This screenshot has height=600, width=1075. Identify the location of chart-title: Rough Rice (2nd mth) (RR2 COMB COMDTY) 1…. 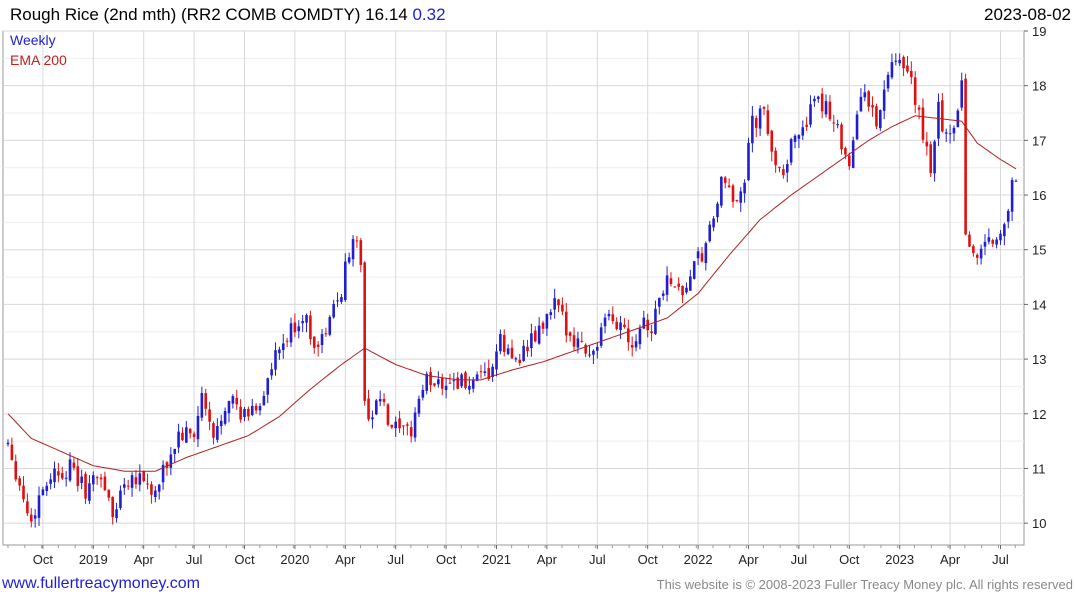
(228, 15).